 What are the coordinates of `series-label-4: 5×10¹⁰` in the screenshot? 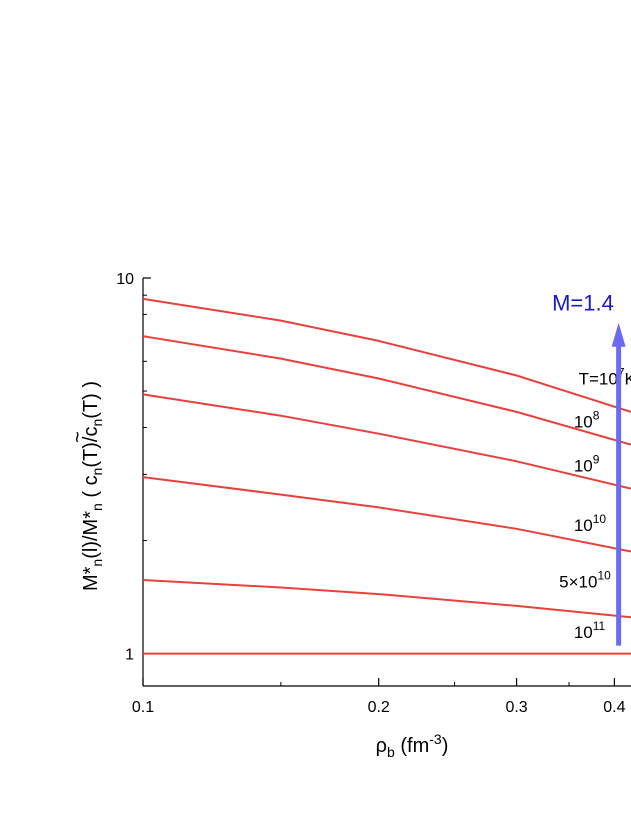 It's located at (585, 579).